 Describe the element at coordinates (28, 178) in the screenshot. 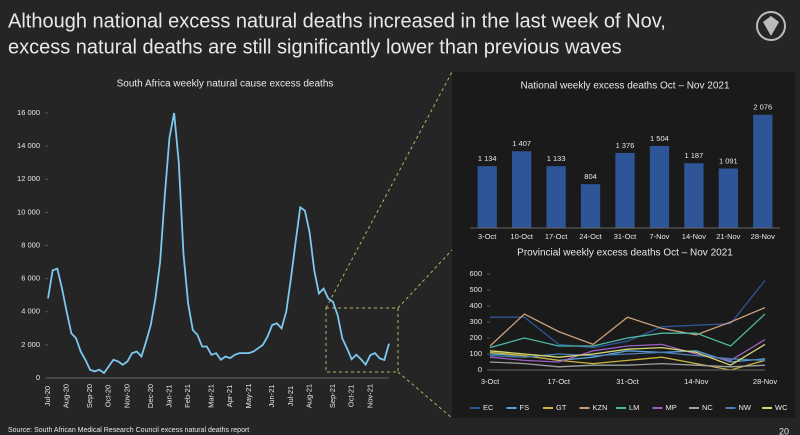

I see `y-tick-label: 12 000` at that location.